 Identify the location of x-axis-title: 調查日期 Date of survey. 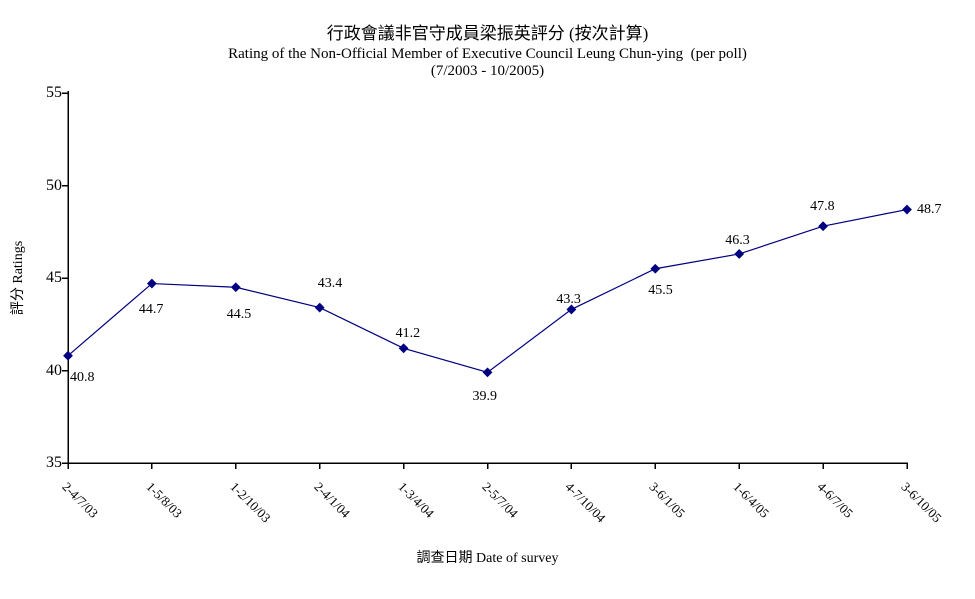
(487, 558).